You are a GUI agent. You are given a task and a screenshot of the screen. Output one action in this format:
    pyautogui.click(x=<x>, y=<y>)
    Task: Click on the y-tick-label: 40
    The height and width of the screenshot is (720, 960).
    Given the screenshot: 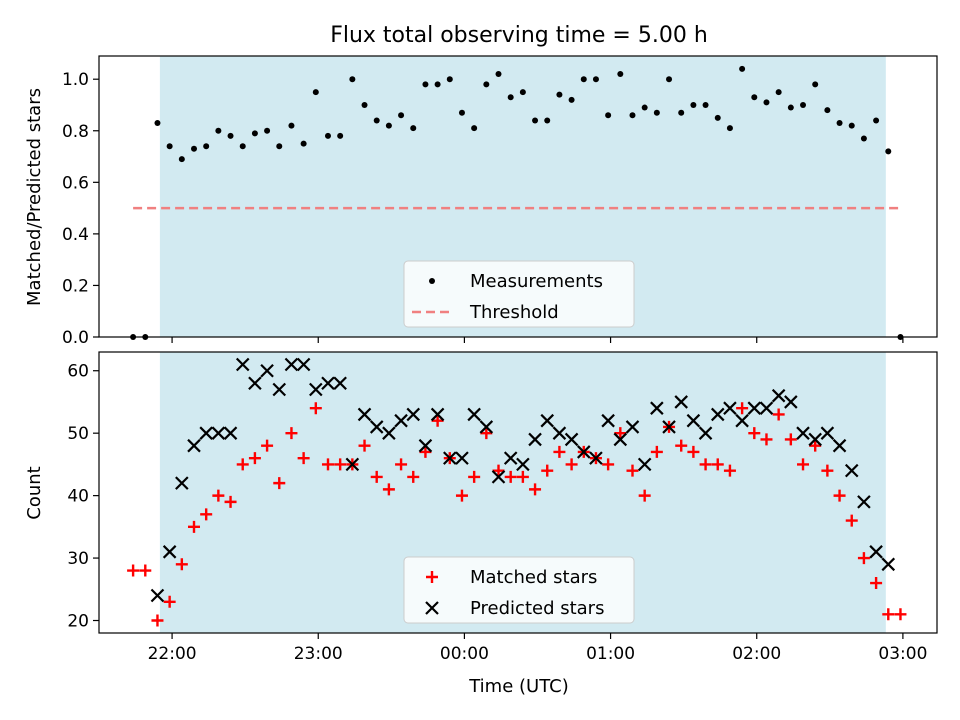 What is the action you would take?
    pyautogui.click(x=78, y=497)
    